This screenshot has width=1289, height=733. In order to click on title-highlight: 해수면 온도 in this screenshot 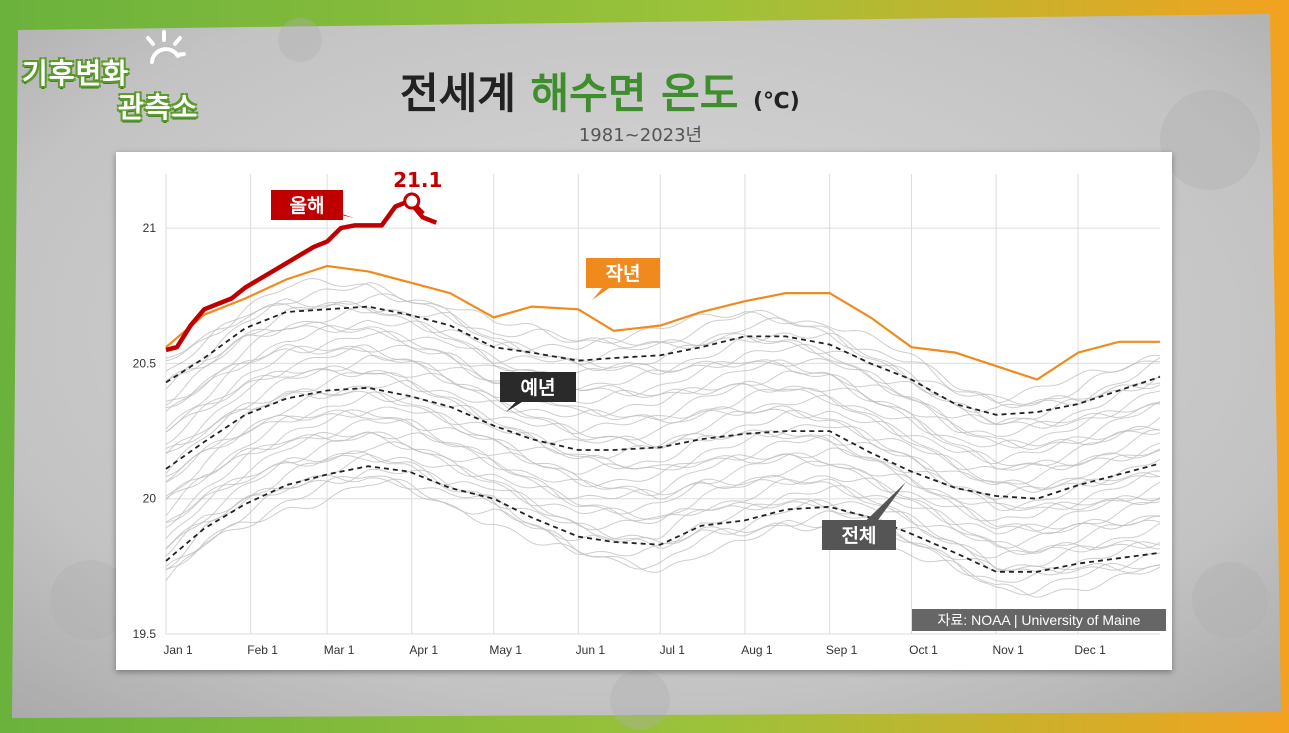, I will do `click(634, 93)`.